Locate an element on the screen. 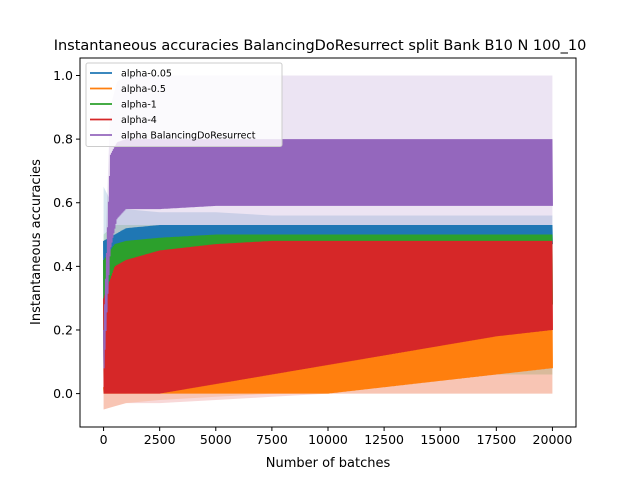 Image resolution: width=640 pixels, height=480 pixels. y-tick-label: 0.8 is located at coordinates (63, 139).